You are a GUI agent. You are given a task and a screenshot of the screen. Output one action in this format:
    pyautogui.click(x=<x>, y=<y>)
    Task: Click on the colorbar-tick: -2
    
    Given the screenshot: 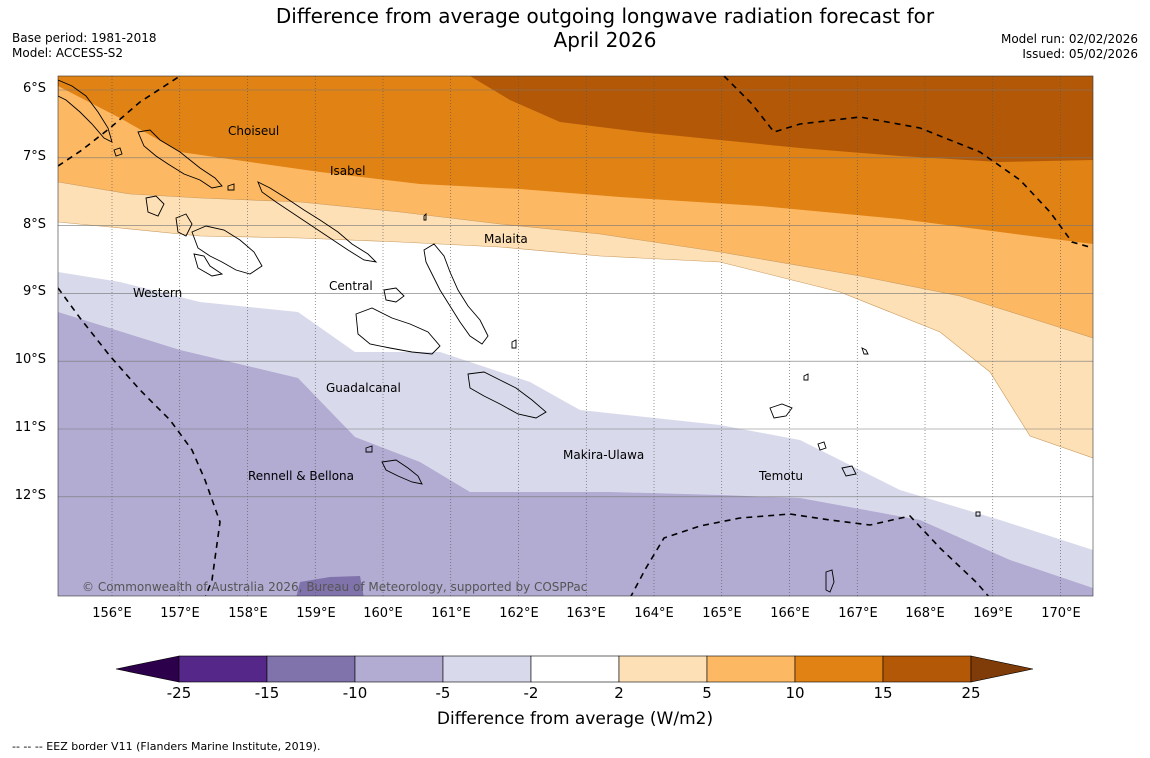 What is the action you would take?
    pyautogui.click(x=531, y=693)
    